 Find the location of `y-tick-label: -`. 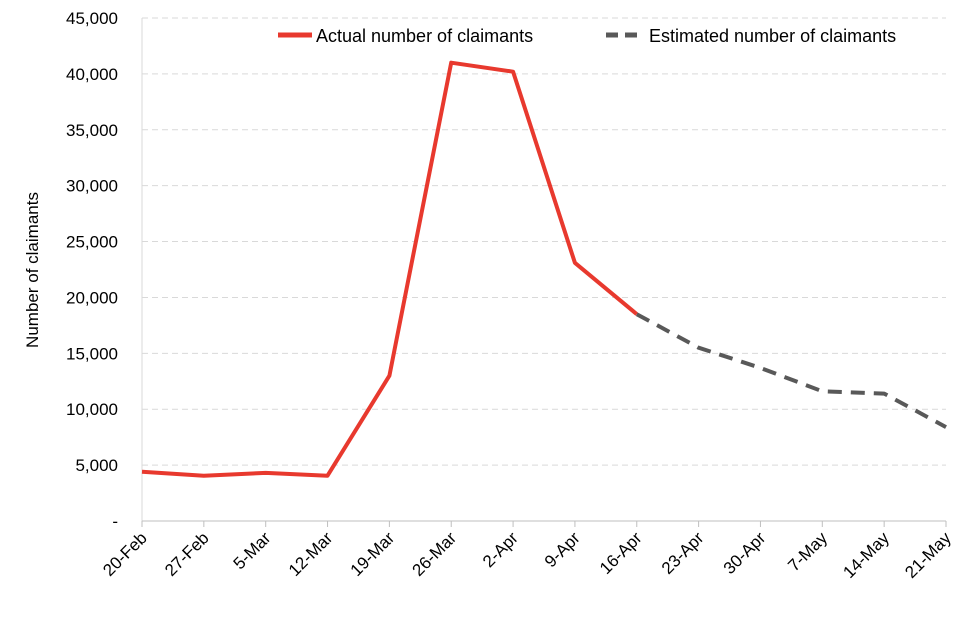

y-tick-label: - is located at coordinates (115, 521).